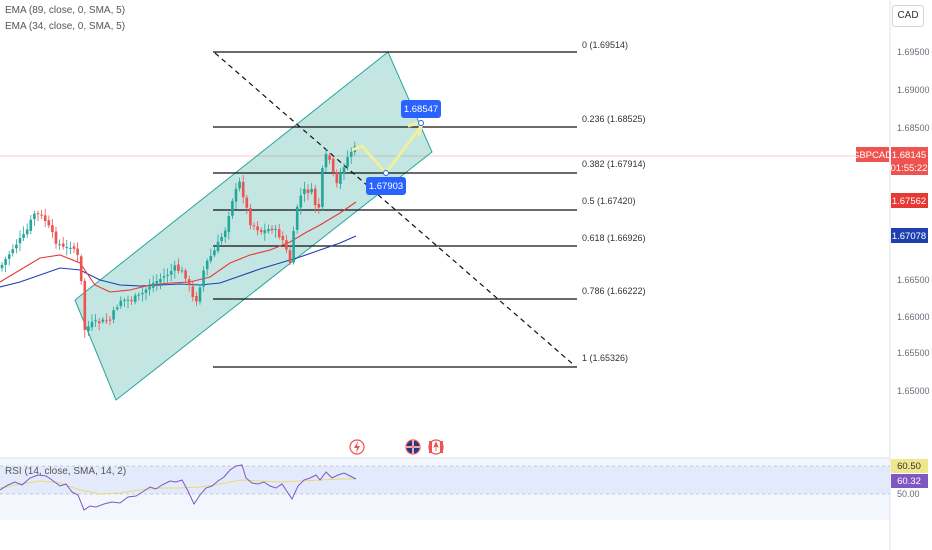 The image size is (932, 550). What do you see at coordinates (908, 16) in the screenshot?
I see `currency-button: CAD` at bounding box center [908, 16].